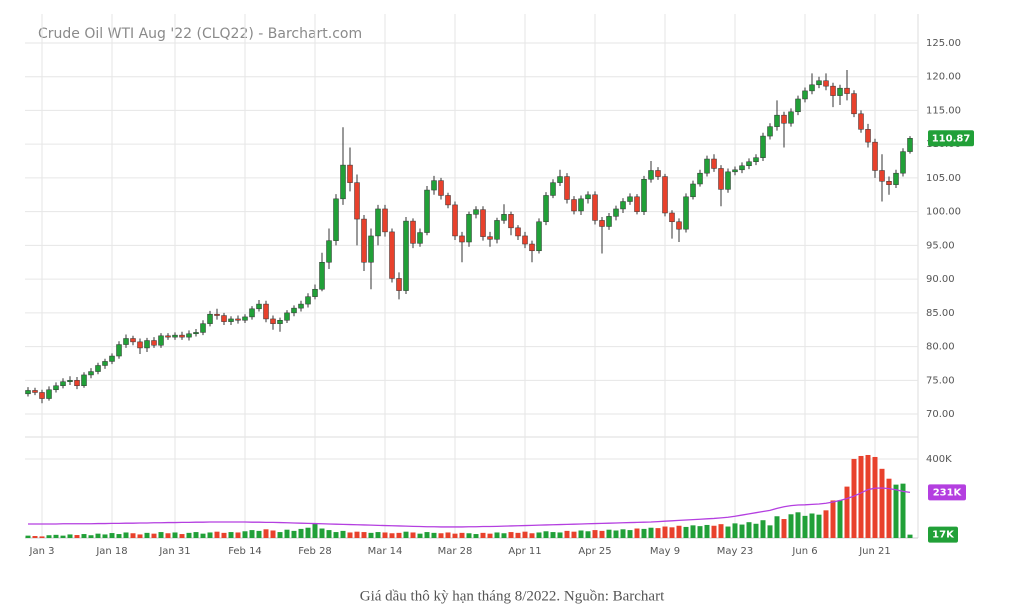 The height and width of the screenshot is (614, 1024). What do you see at coordinates (804, 551) in the screenshot?
I see `x-tick-label: Jun 6` at bounding box center [804, 551].